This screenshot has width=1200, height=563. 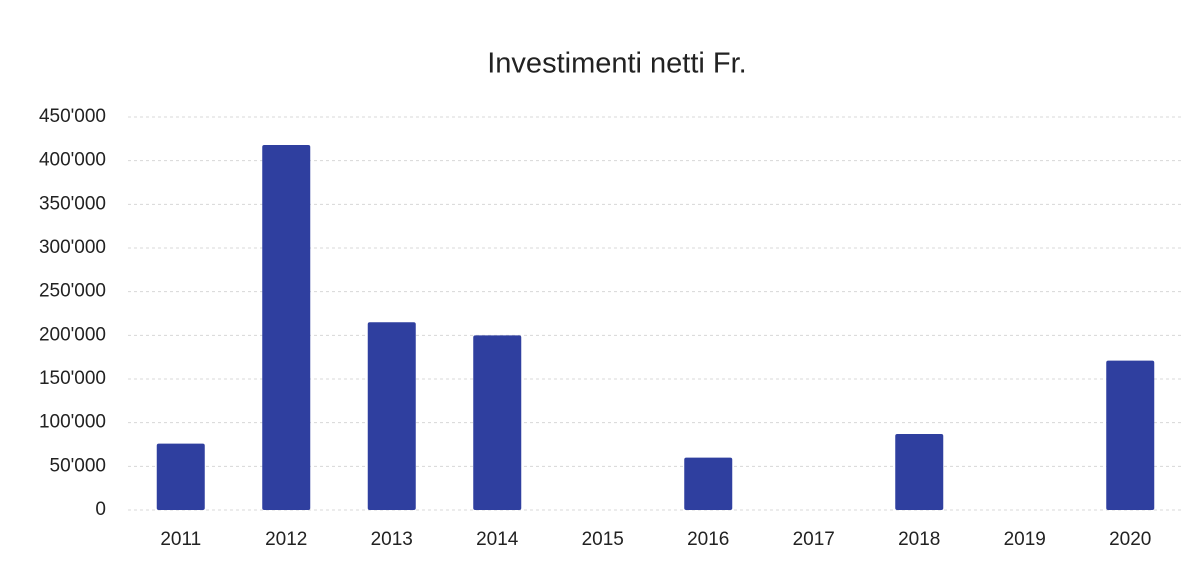 I want to click on y-tick-label: 200'000, so click(x=72, y=334).